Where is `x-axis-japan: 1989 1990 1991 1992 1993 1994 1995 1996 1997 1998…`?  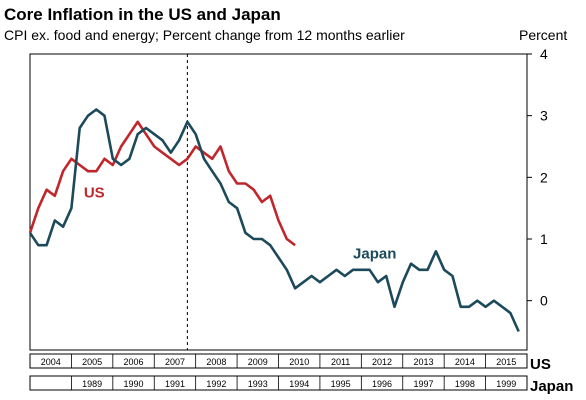 x-axis-japan: 1989 1990 1991 1992 1993 1994 1995 1996 1997 1998… is located at coordinates (301, 385).